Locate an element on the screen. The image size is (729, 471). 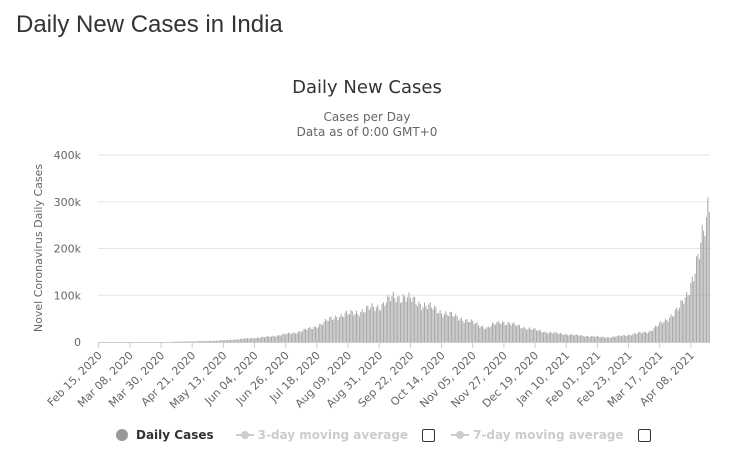
legend-item-daily-cases: Daily Cases is located at coordinates (165, 435).